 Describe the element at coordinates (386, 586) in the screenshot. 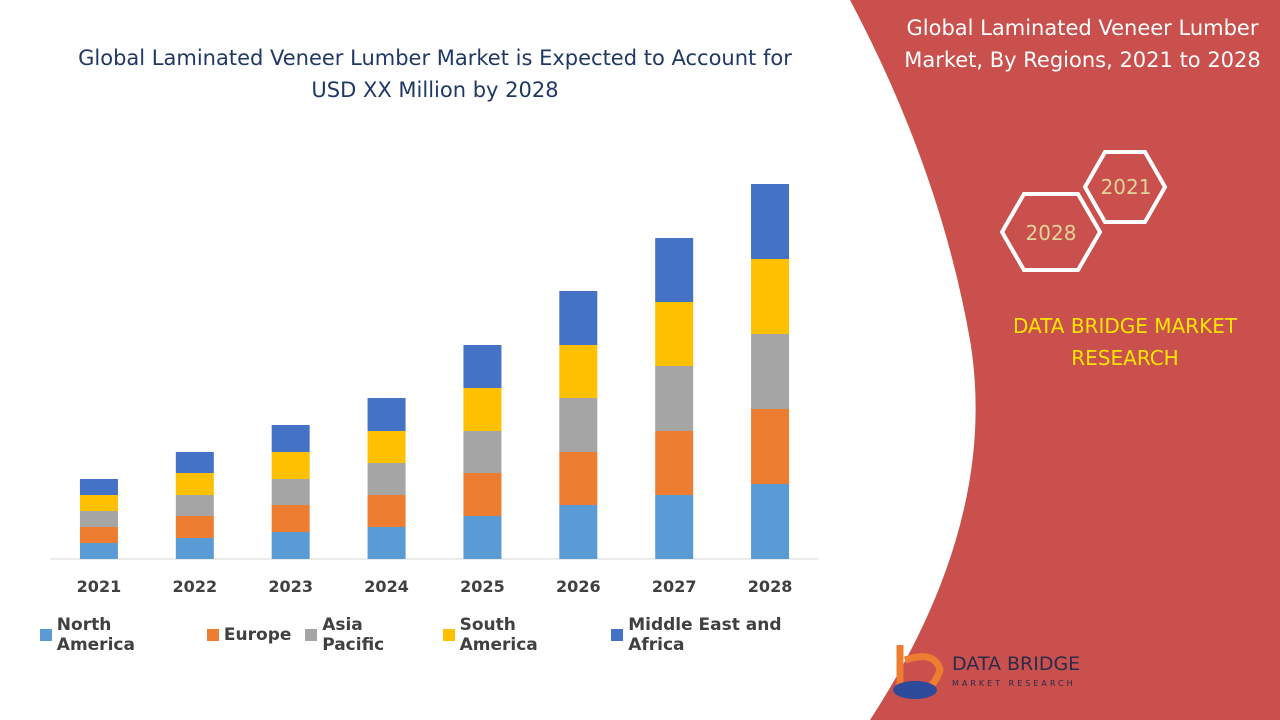

I see `x-tick-label: 2024` at that location.